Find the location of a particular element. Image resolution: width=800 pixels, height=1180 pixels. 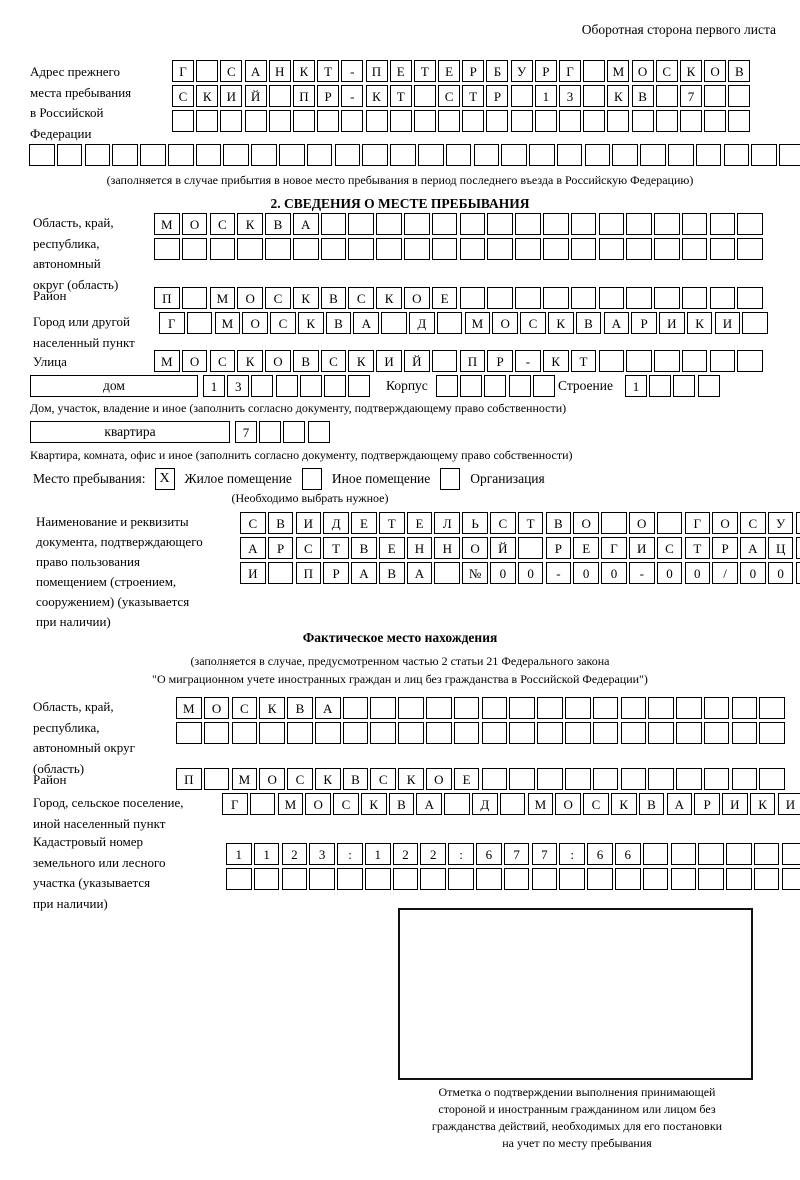

form-cell: А is located at coordinates (679, 804).